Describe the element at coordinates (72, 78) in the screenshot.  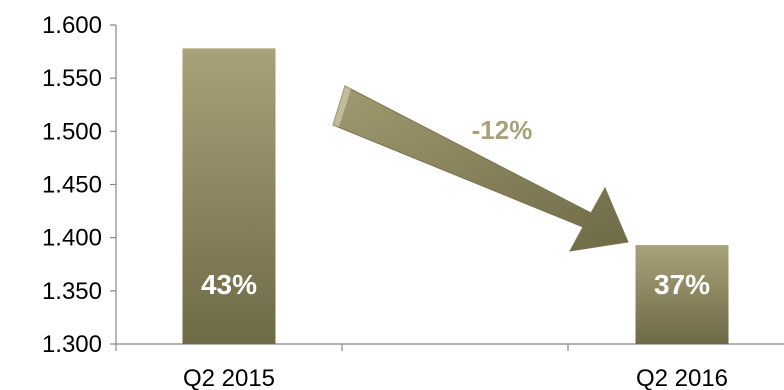
I see `y-tick-label: 1.550` at that location.